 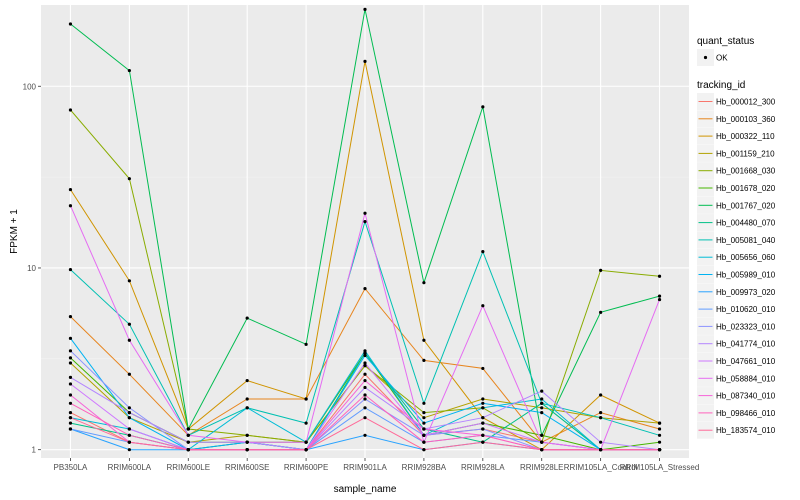 I want to click on legend-series-label: Hb_000322_110, so click(x=745, y=136).